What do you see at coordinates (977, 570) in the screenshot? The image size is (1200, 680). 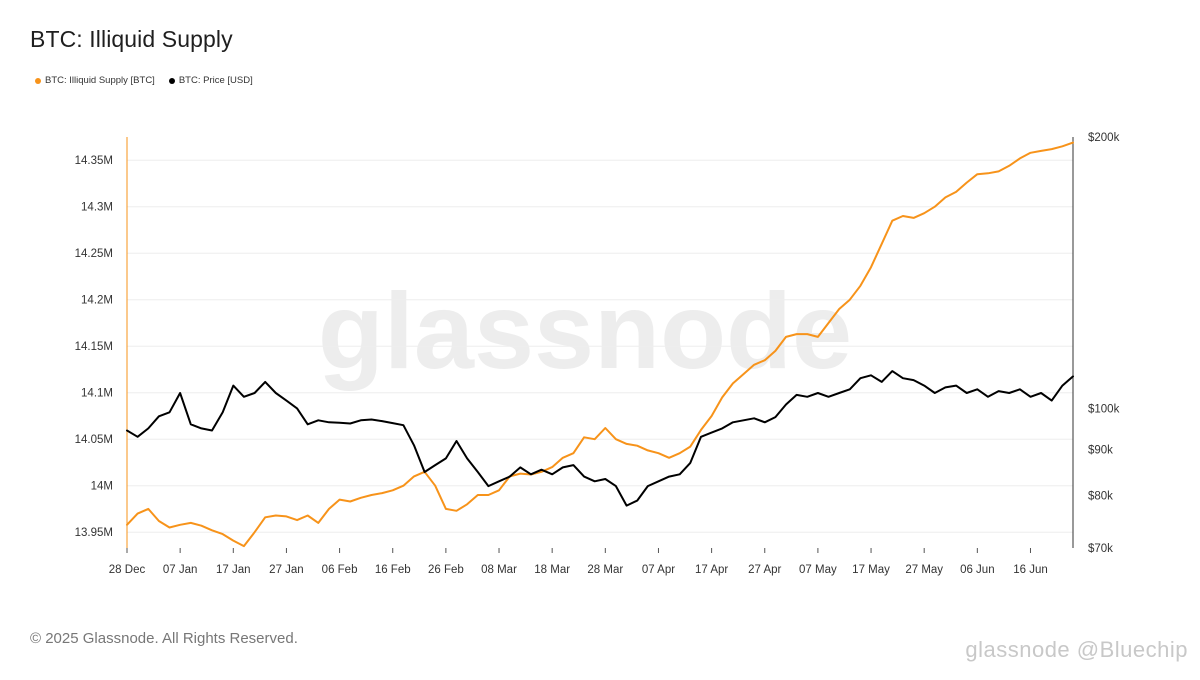 I see `x-tick-label: 06 Jun` at bounding box center [977, 570].